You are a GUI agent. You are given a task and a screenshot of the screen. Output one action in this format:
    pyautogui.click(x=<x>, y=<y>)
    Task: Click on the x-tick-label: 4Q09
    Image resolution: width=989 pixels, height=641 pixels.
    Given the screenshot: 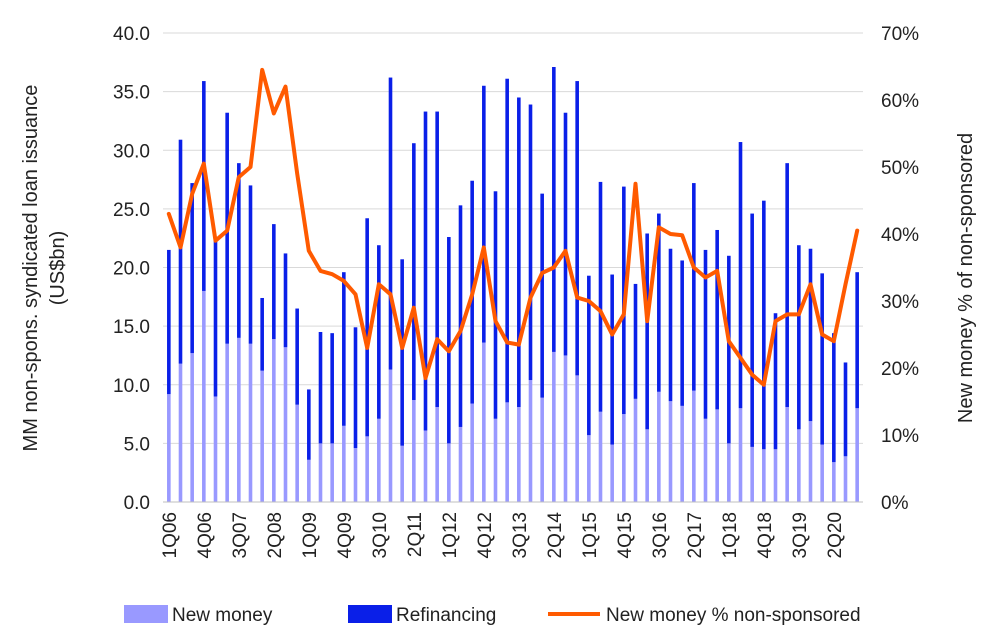 What is the action you would take?
    pyautogui.click(x=345, y=535)
    